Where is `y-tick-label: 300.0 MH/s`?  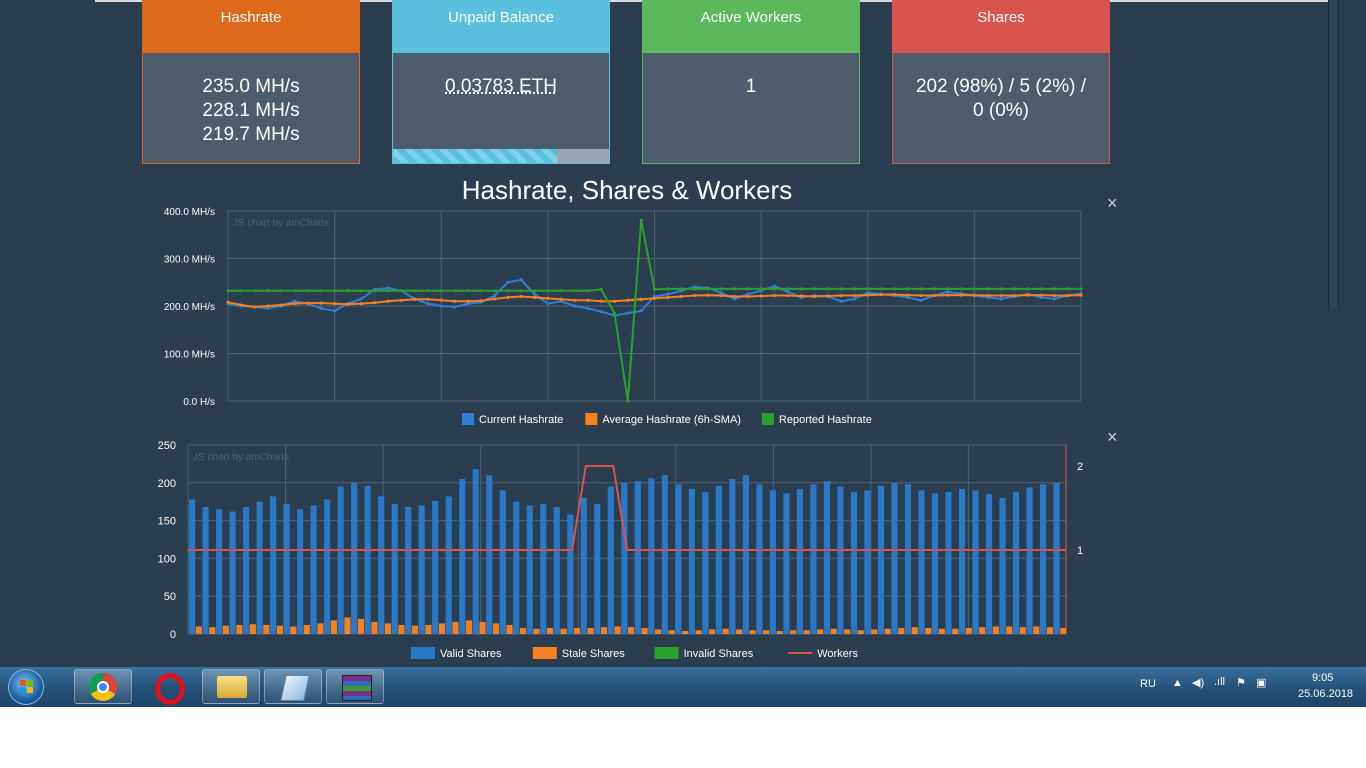
y-tick-label: 300.0 MH/s is located at coordinates (189, 260).